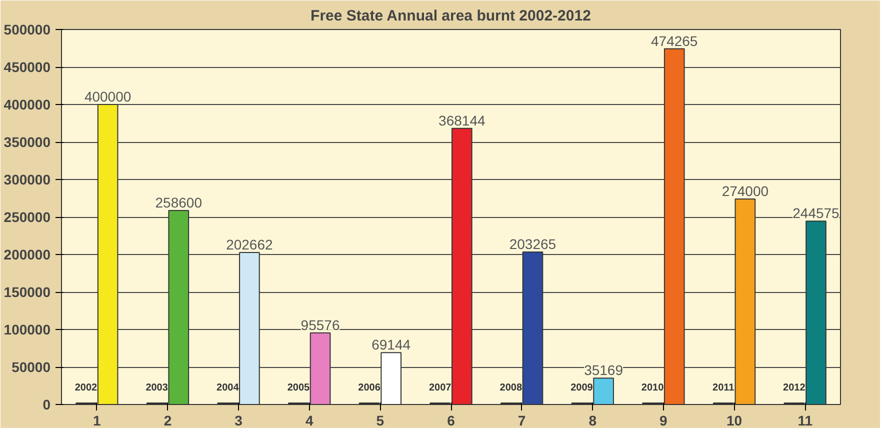  Describe the element at coordinates (27, 330) in the screenshot. I see `y-tick-label: 100000` at that location.